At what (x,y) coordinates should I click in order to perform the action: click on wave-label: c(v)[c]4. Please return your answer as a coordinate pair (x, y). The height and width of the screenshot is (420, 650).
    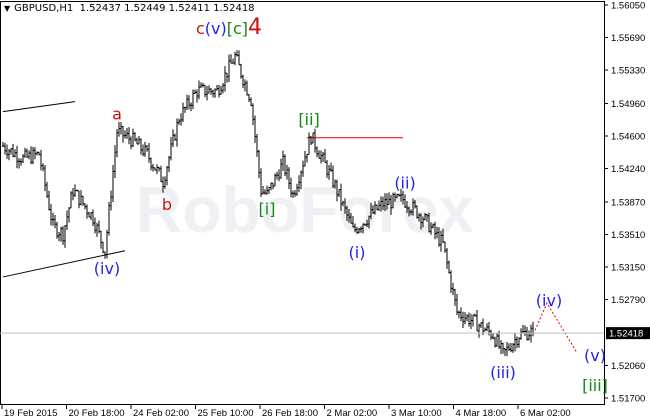
    Looking at the image, I should click on (229, 27).